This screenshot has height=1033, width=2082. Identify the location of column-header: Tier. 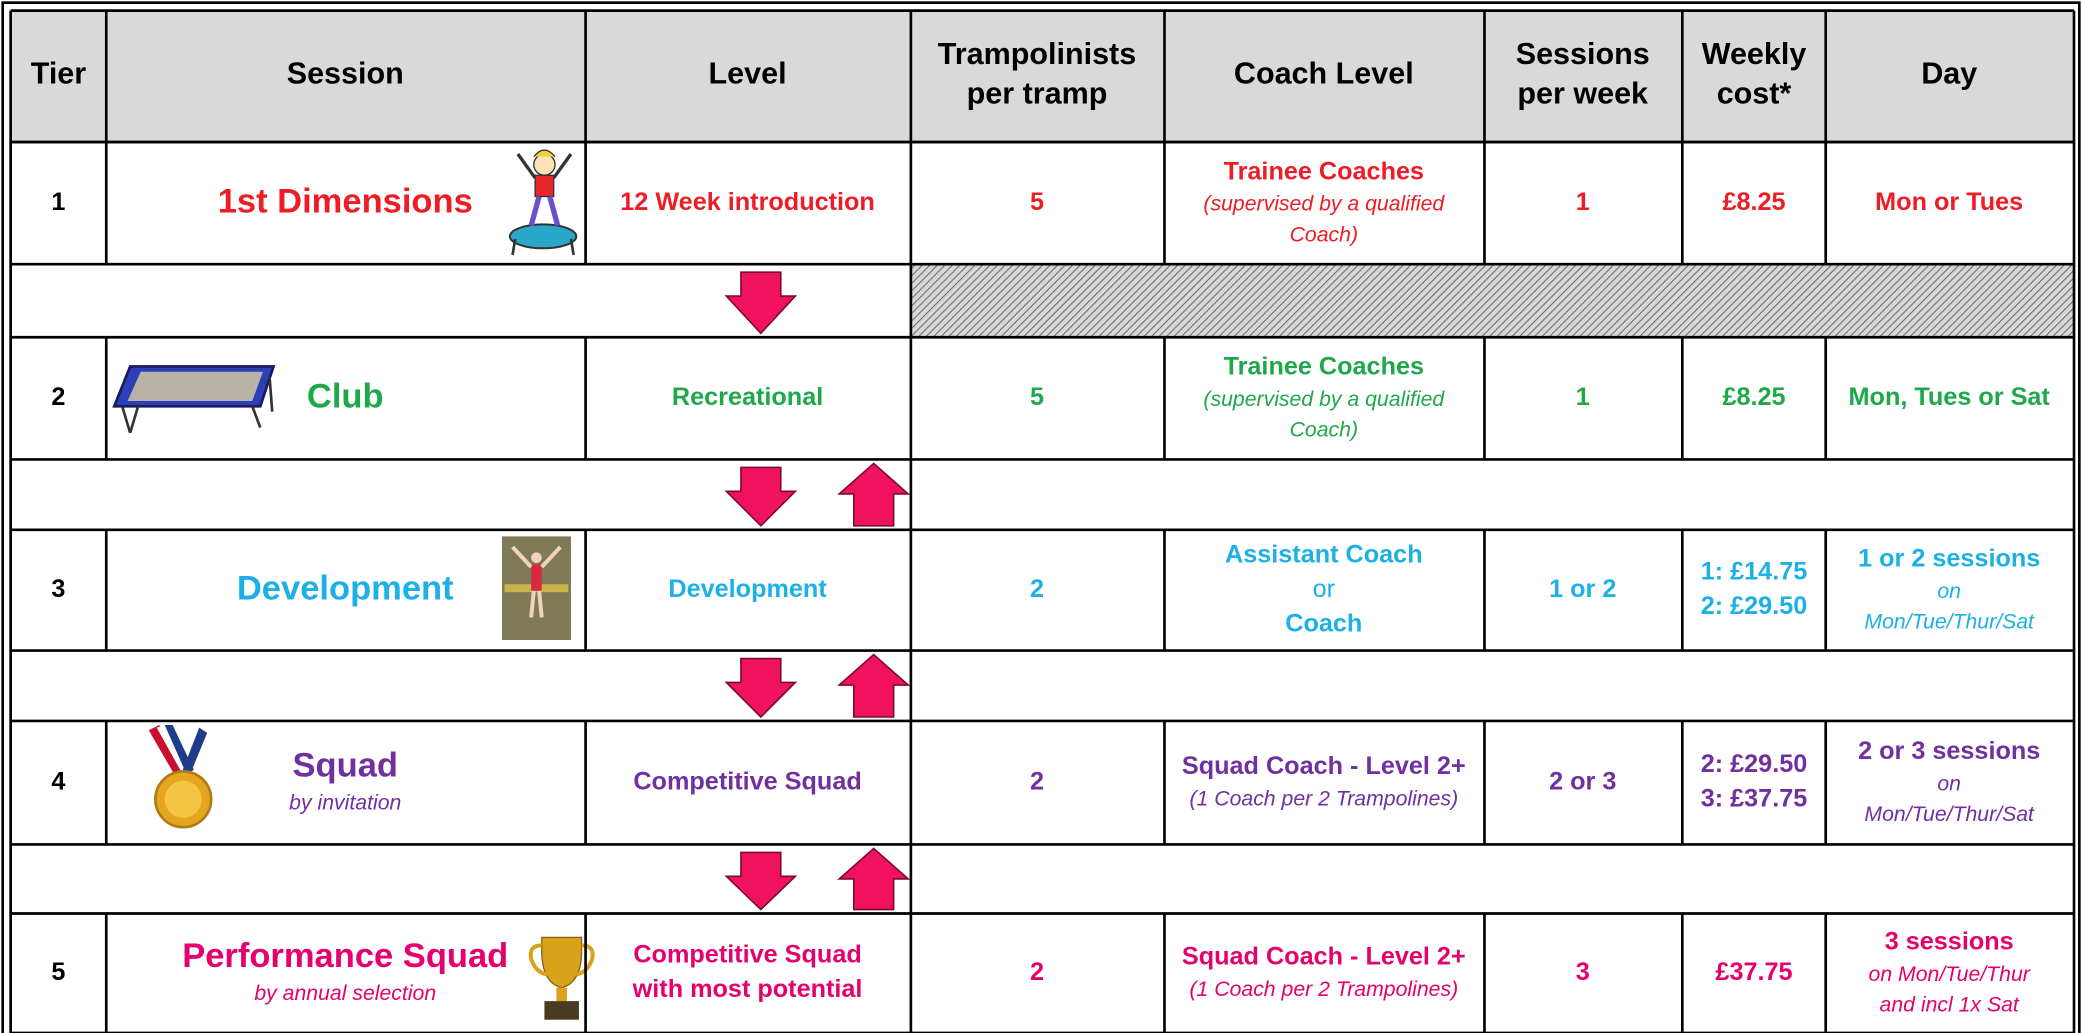
(59, 74).